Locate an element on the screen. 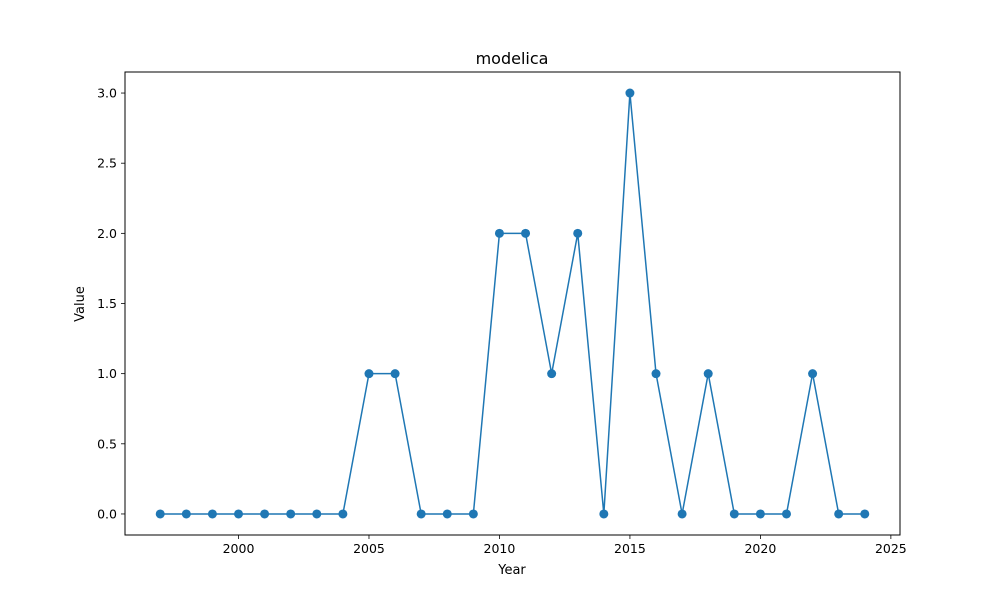 The width and height of the screenshot is (1000, 600). data-point-1997 is located at coordinates (160, 514).